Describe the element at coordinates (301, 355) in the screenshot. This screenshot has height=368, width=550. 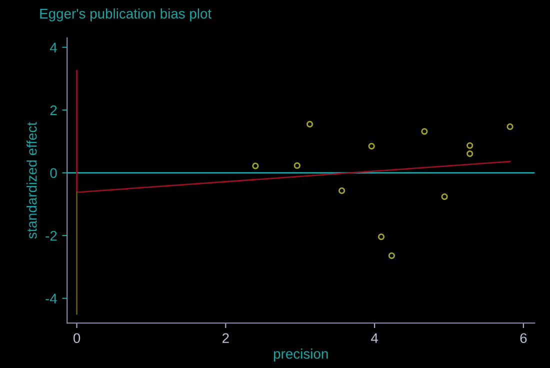
I see `x-axis-title: precision` at that location.